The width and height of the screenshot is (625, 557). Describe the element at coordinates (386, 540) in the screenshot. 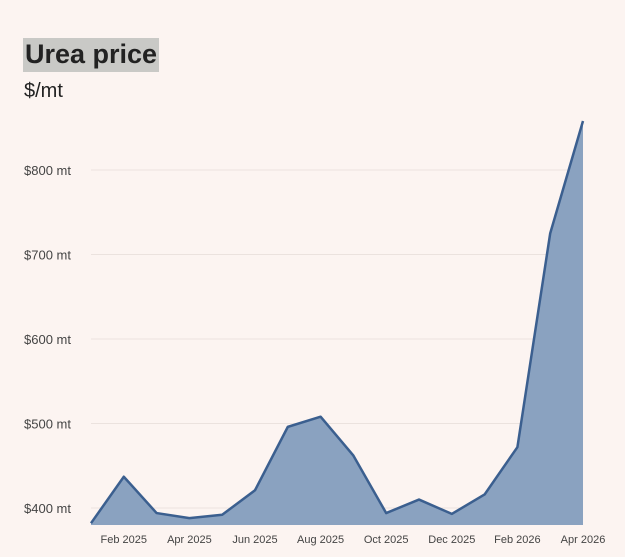

I see `x-tick-label: Oct 2025` at that location.